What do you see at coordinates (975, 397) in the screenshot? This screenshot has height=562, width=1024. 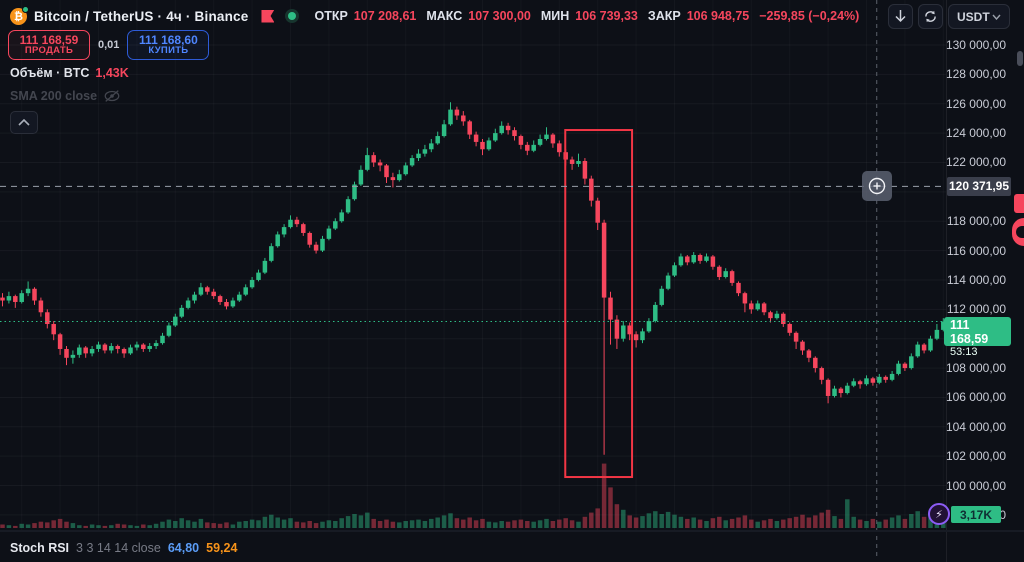 I see `price-tick-label: 106 000,00` at bounding box center [975, 397].